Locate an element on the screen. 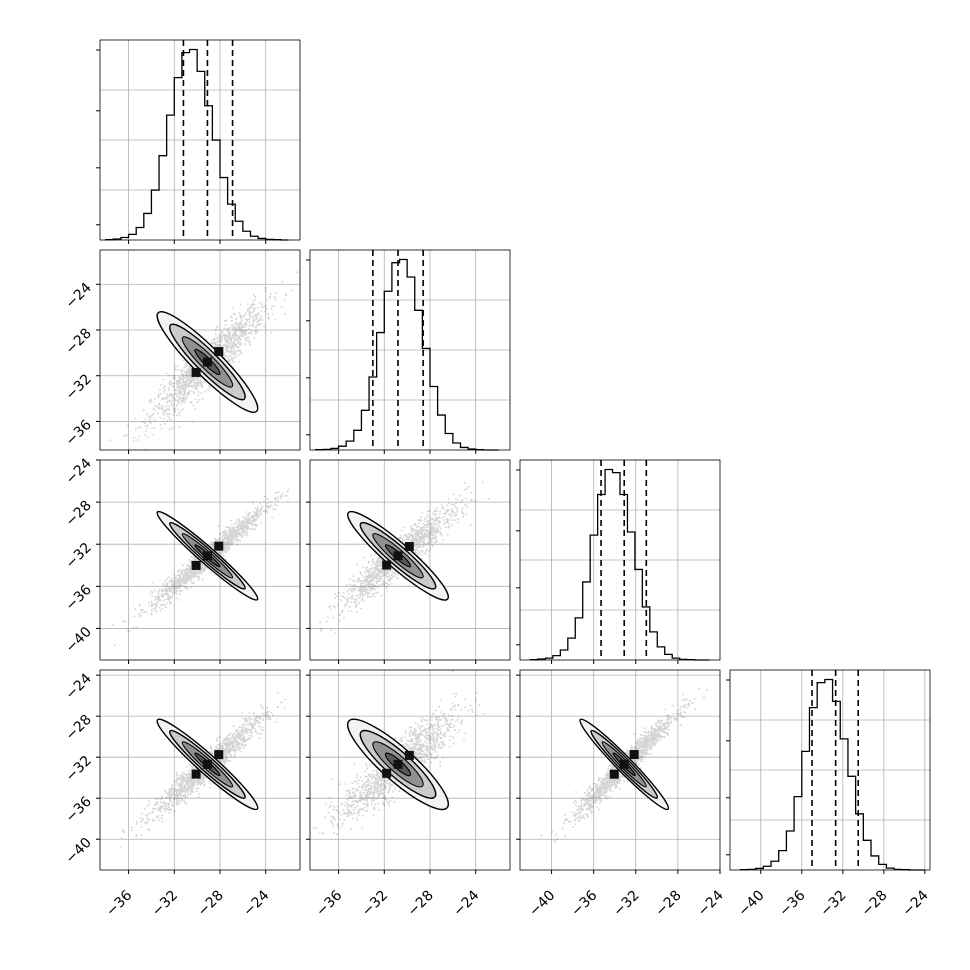  scatter-panel-p1-p2 is located at coordinates (410, 560).